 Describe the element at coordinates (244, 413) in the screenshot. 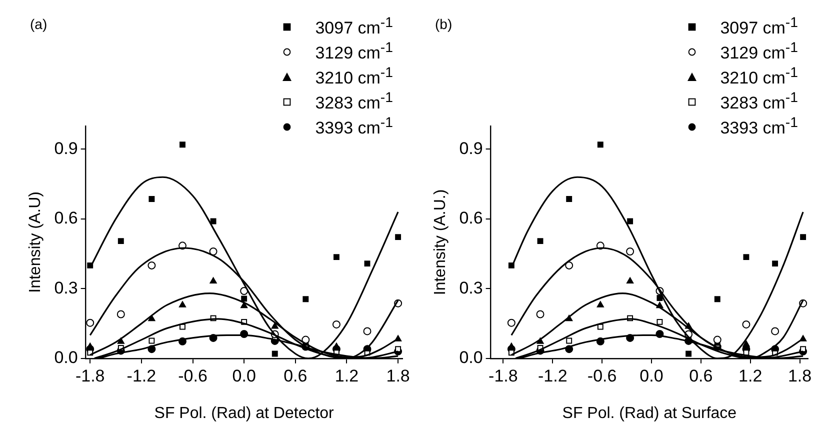

I see `x-axis-title: SF Pol. (Rad) at Detector` at that location.